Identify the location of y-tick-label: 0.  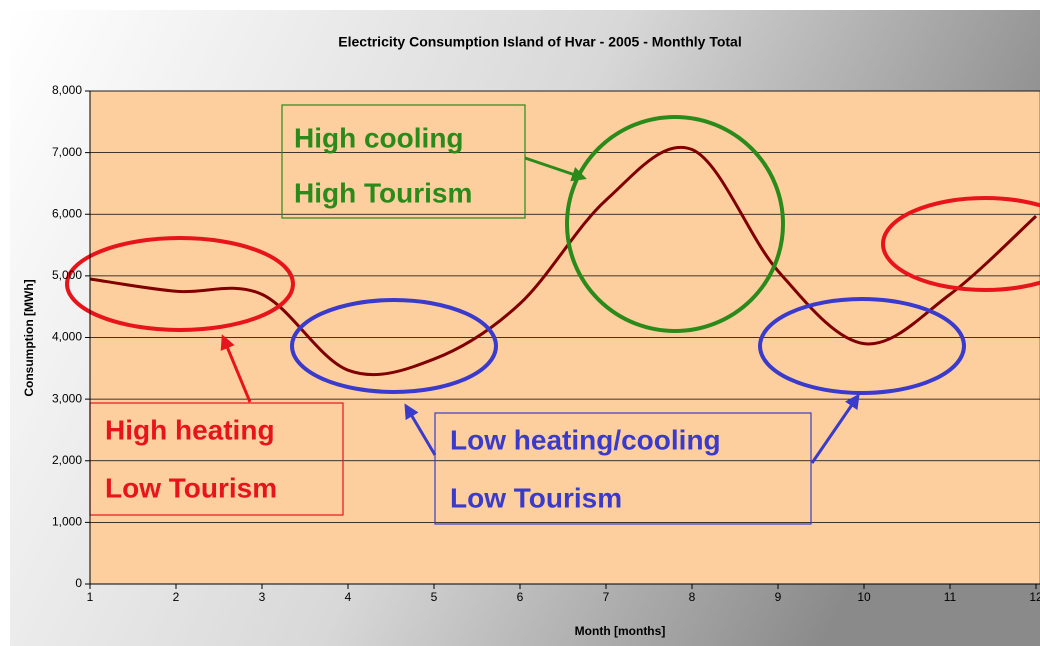
(78, 583).